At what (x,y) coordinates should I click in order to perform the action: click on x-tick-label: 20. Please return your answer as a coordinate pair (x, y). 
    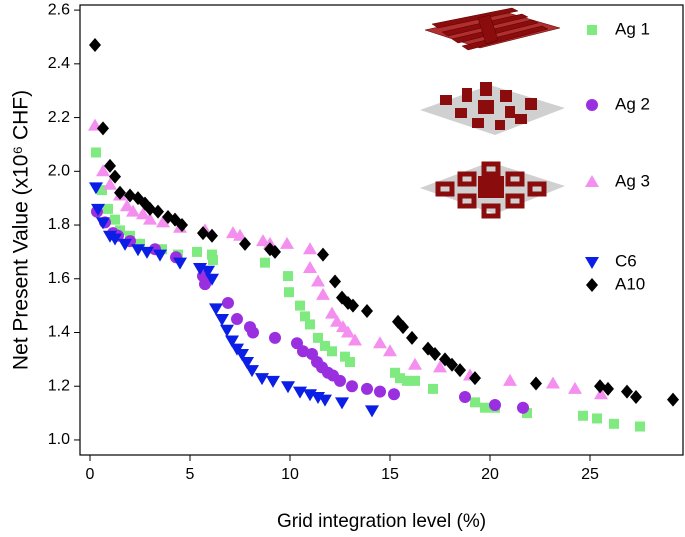
    Looking at the image, I should click on (490, 474).